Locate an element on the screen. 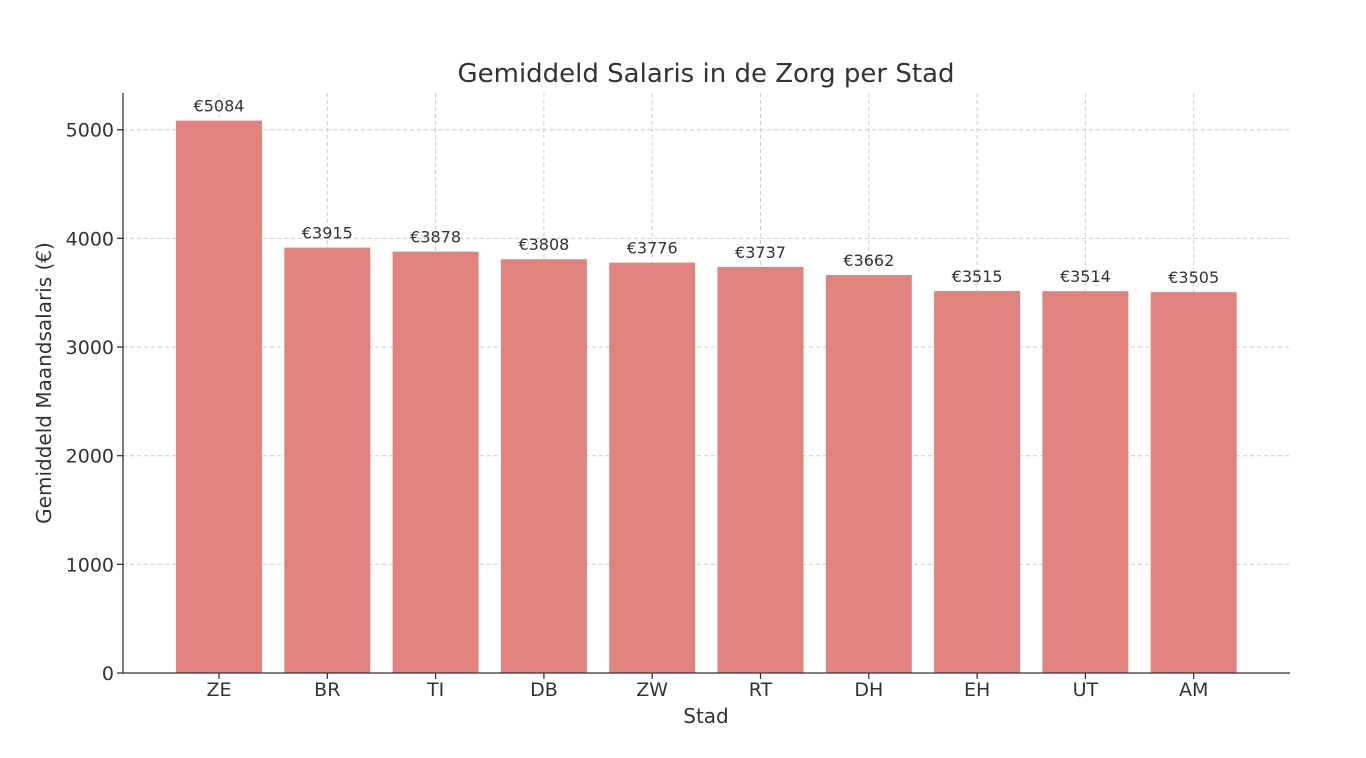  data-label-ze: €5084 is located at coordinates (219, 106).